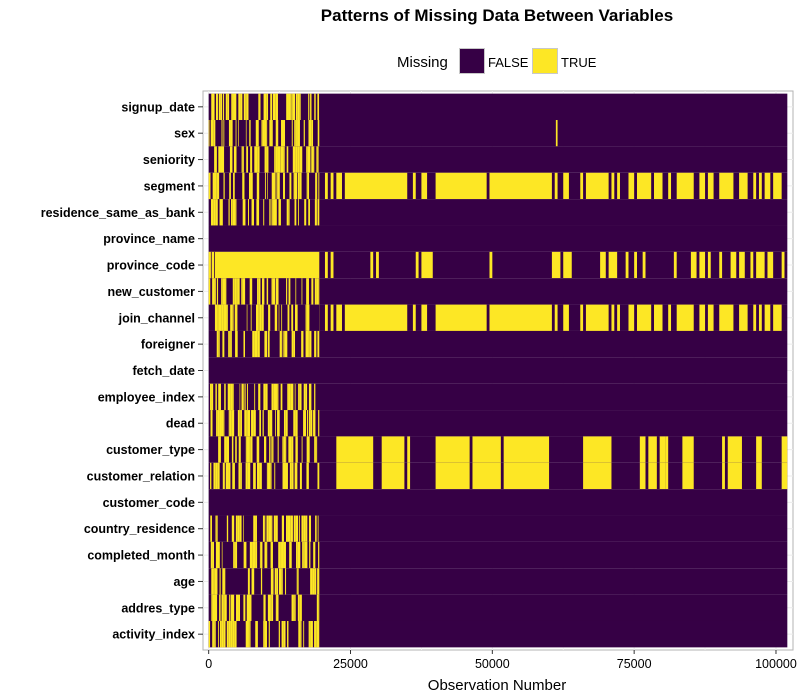 The height and width of the screenshot is (700, 800). I want to click on y-label-new-customer: new_customer, so click(151, 292).